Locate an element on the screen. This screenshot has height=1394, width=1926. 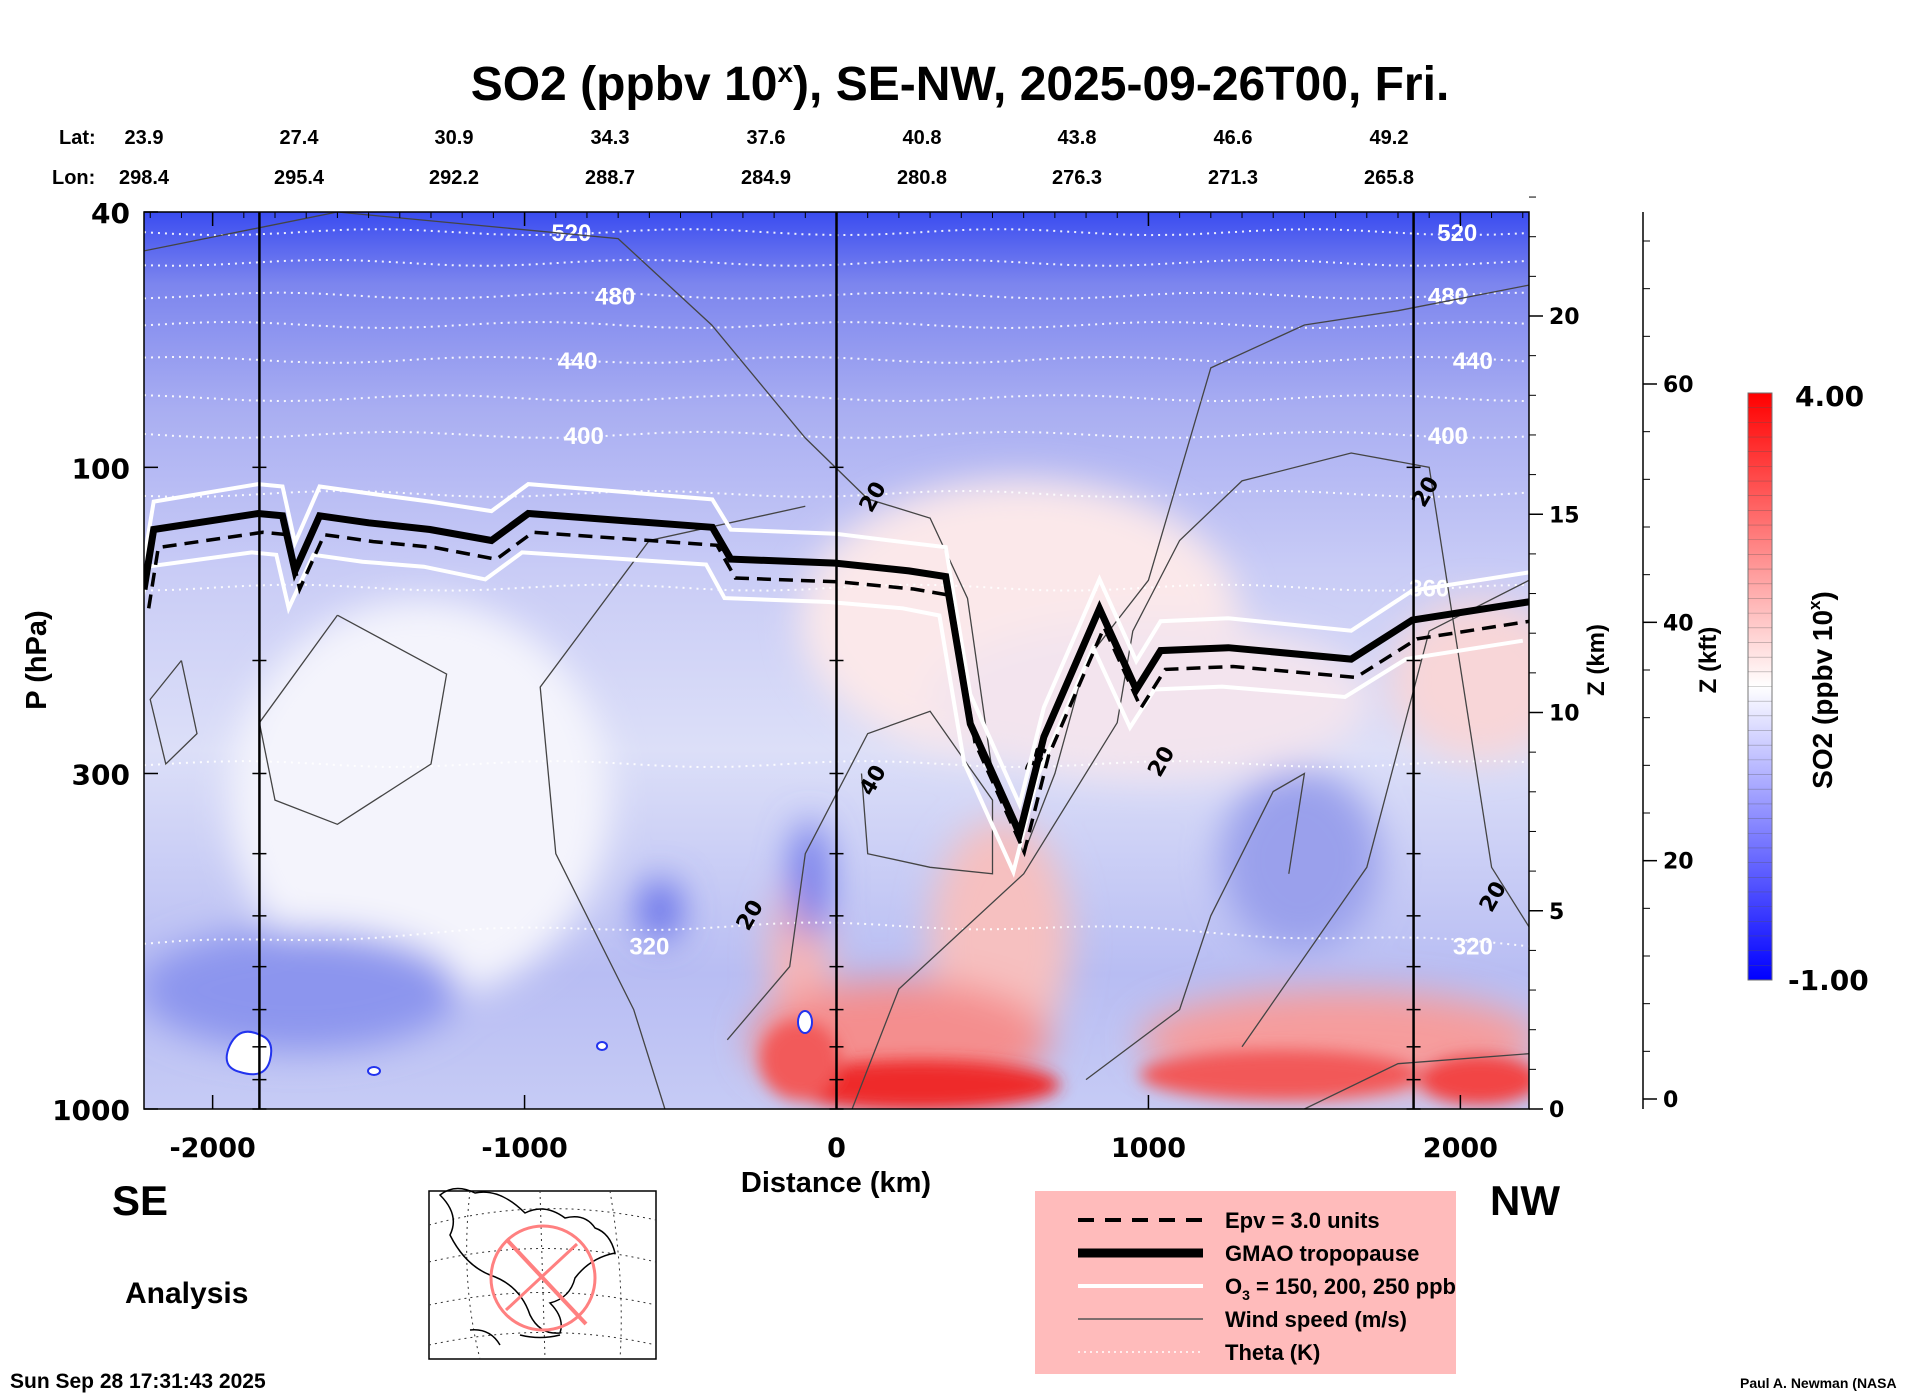
y-tick-label: 1000 is located at coordinates (91, 1110).